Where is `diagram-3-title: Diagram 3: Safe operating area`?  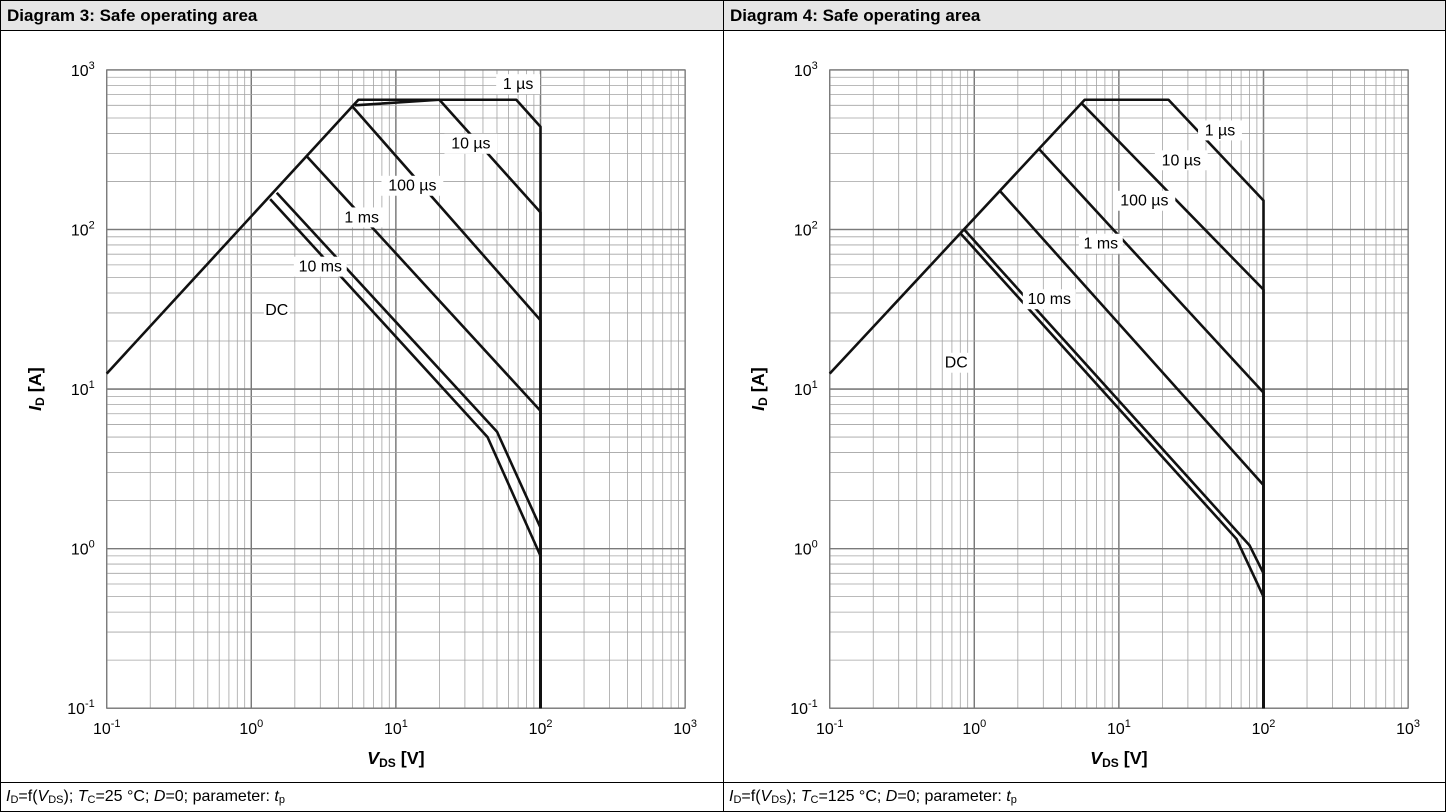 diagram-3-title: Diagram 3: Safe operating area is located at coordinates (132, 15).